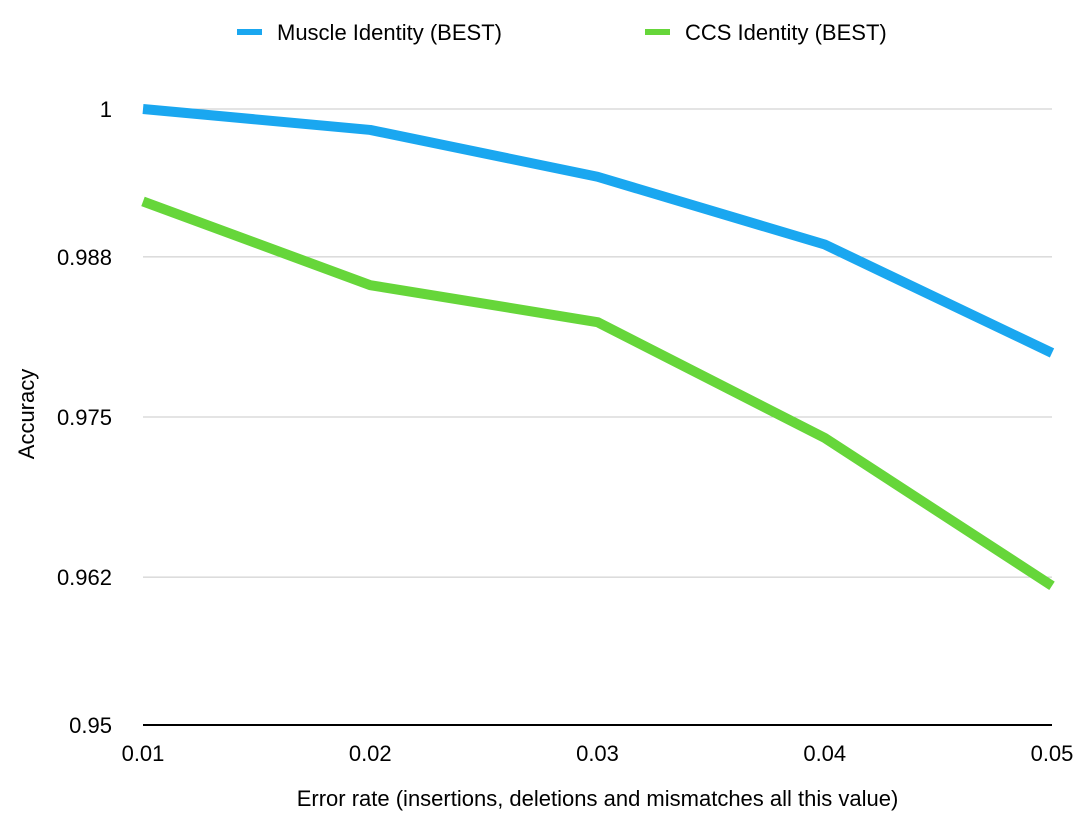  I want to click on x-tick-label: 0.04, so click(824, 753).